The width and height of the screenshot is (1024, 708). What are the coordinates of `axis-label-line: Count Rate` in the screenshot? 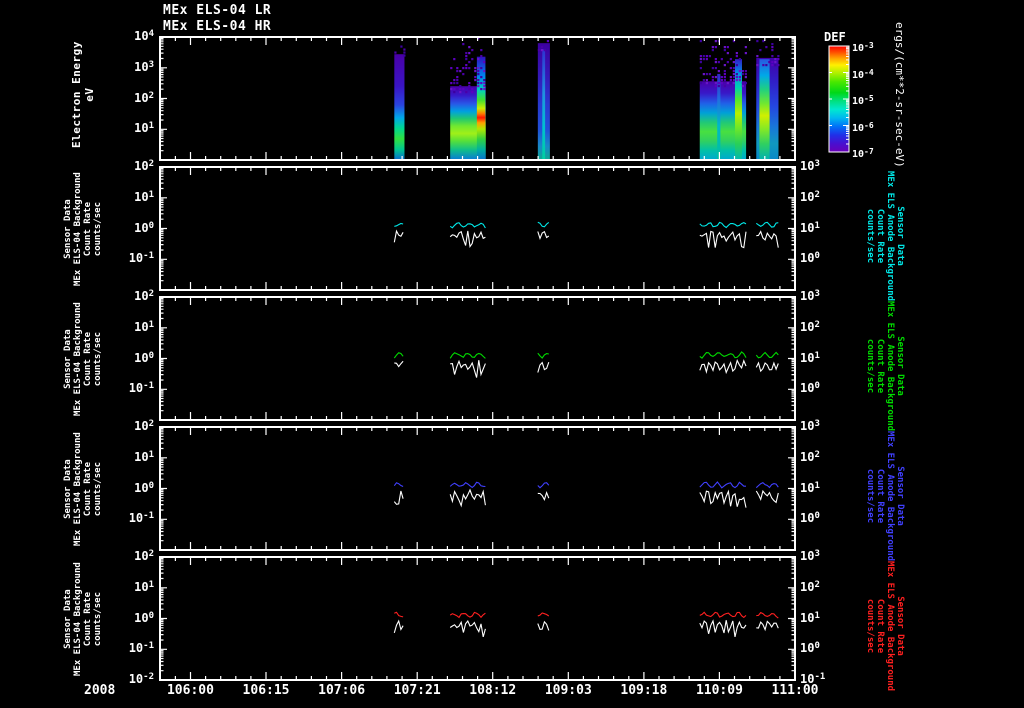 It's located at (88, 619).